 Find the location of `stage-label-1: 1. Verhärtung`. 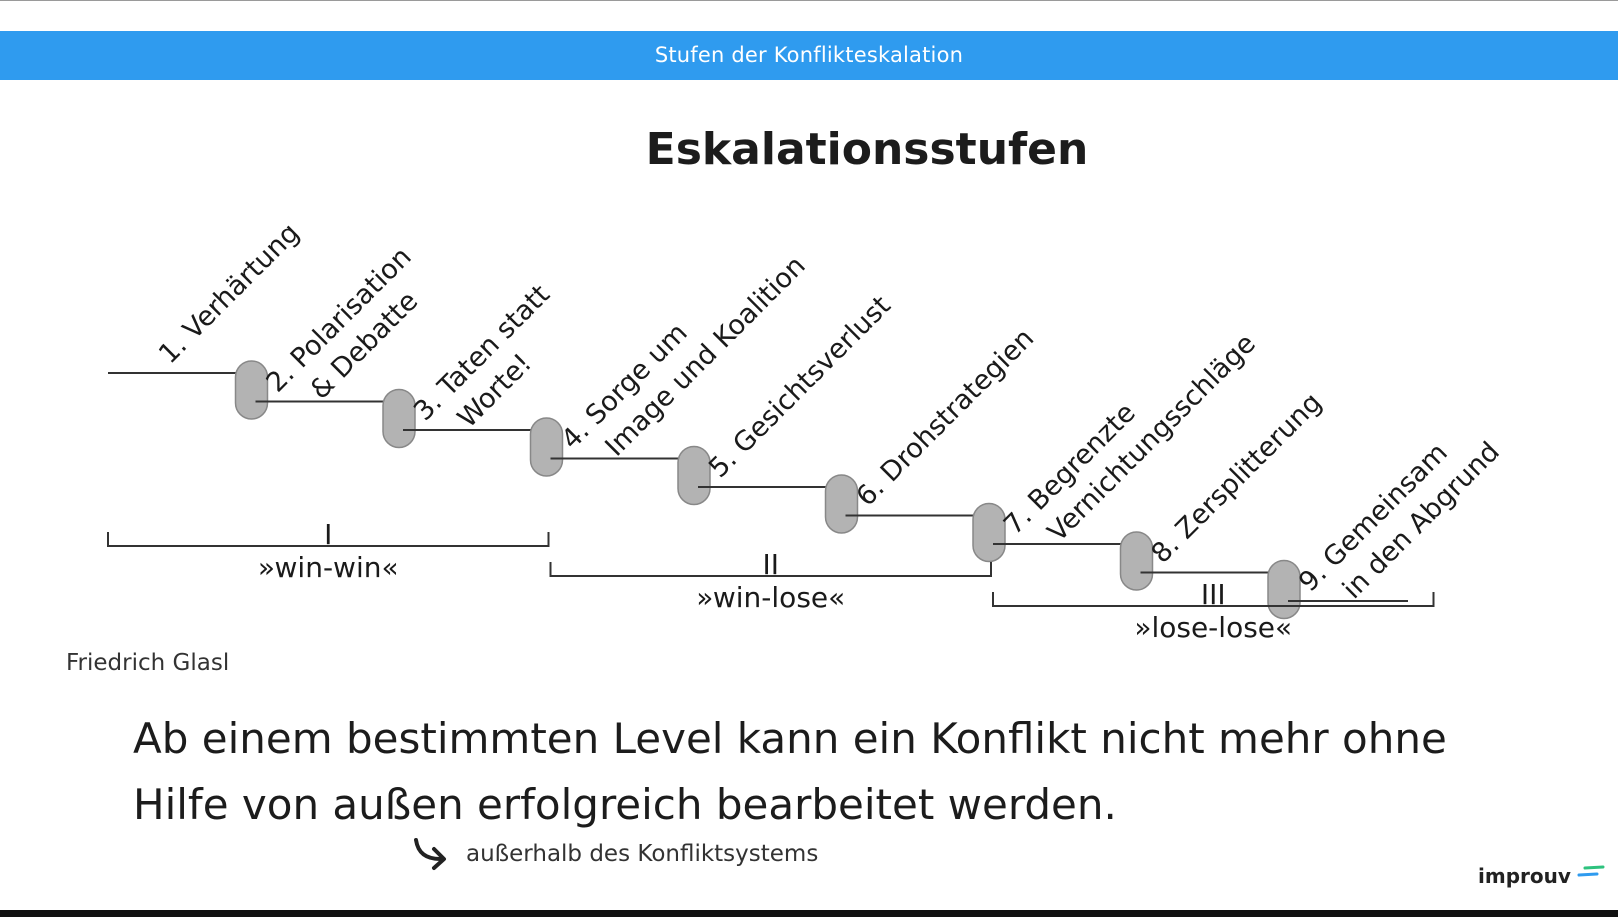

stage-label-1: 1. Verhärtung is located at coordinates (229, 293).